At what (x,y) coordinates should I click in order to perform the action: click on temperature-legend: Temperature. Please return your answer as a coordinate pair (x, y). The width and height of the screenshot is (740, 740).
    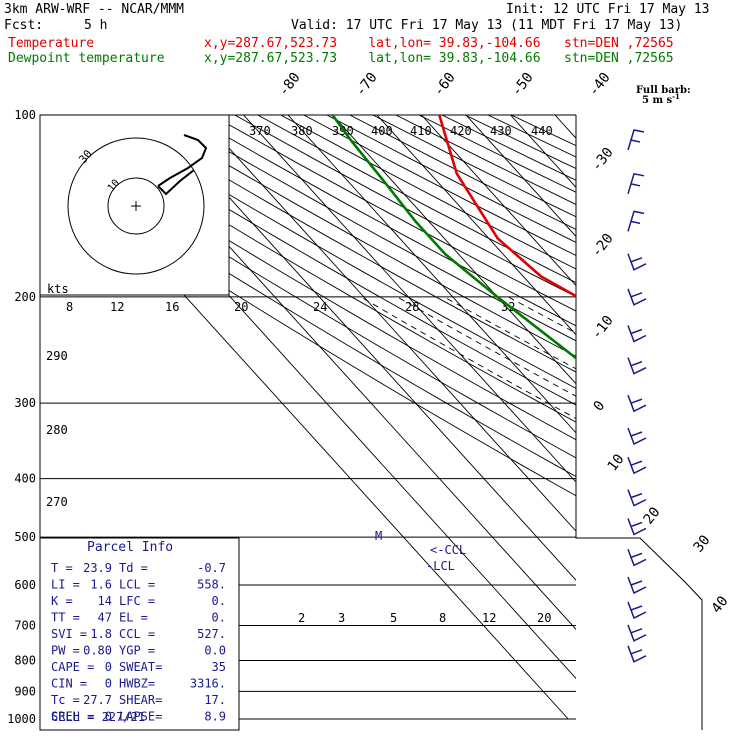
    Looking at the image, I should click on (51, 43).